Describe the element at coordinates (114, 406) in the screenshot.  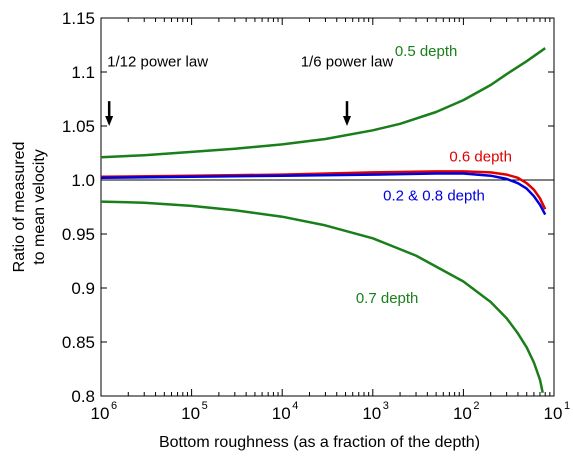
I see `x-tick-exponent: 6` at that location.